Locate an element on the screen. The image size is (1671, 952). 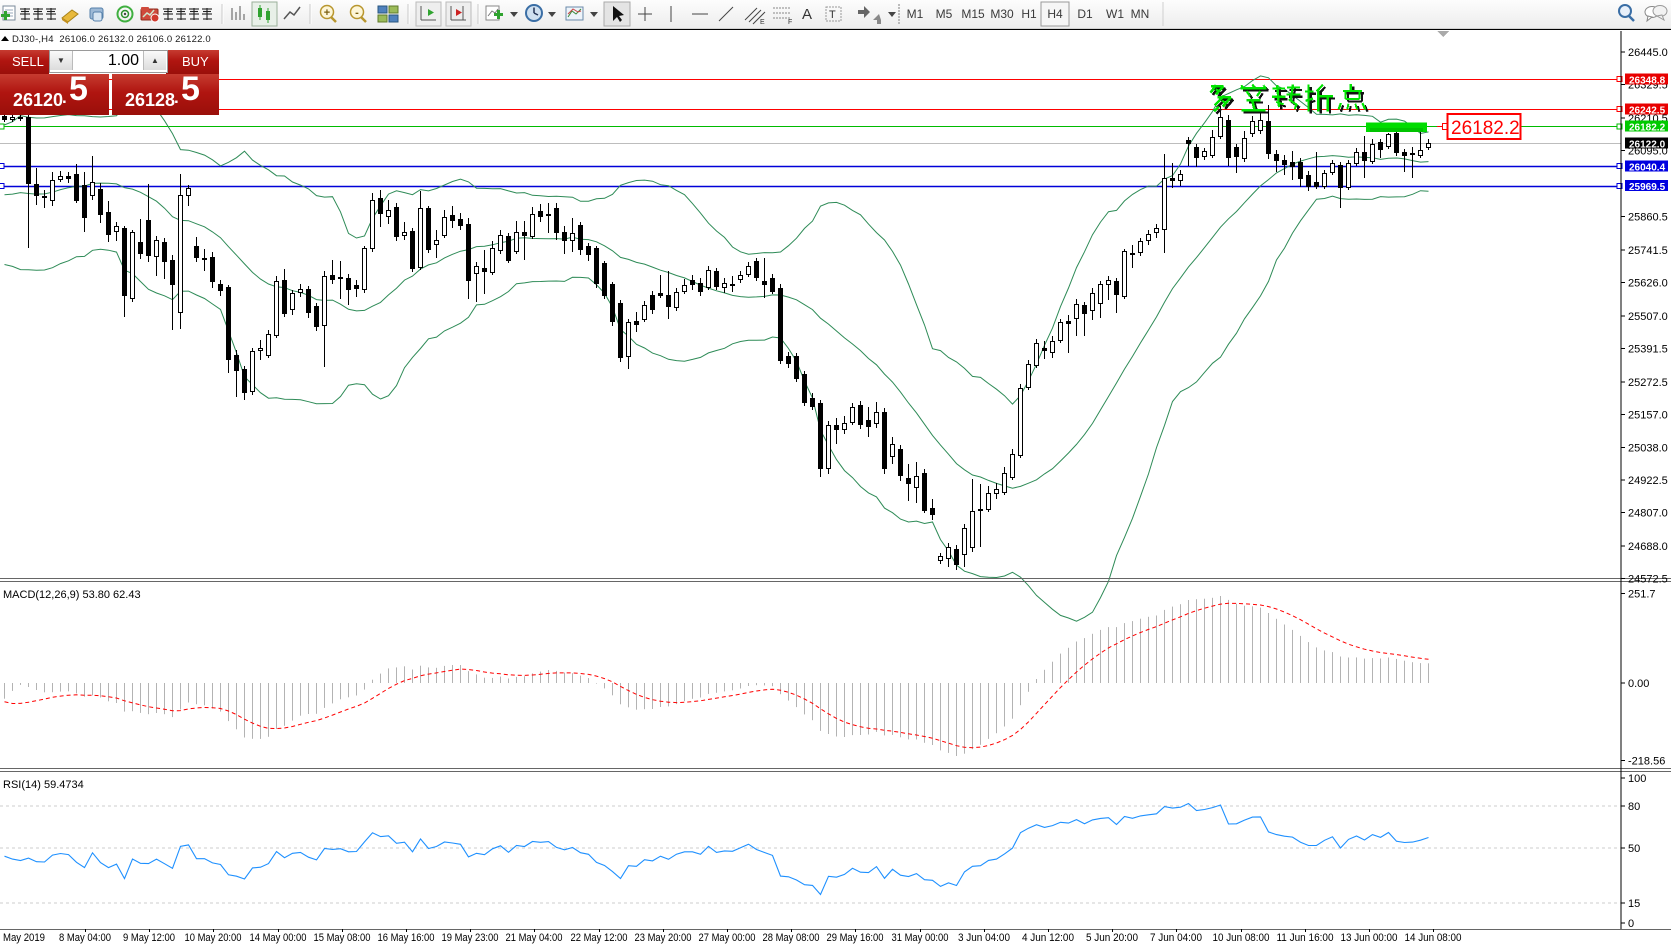
svg-text: 80 is located at coordinates (1634, 807).